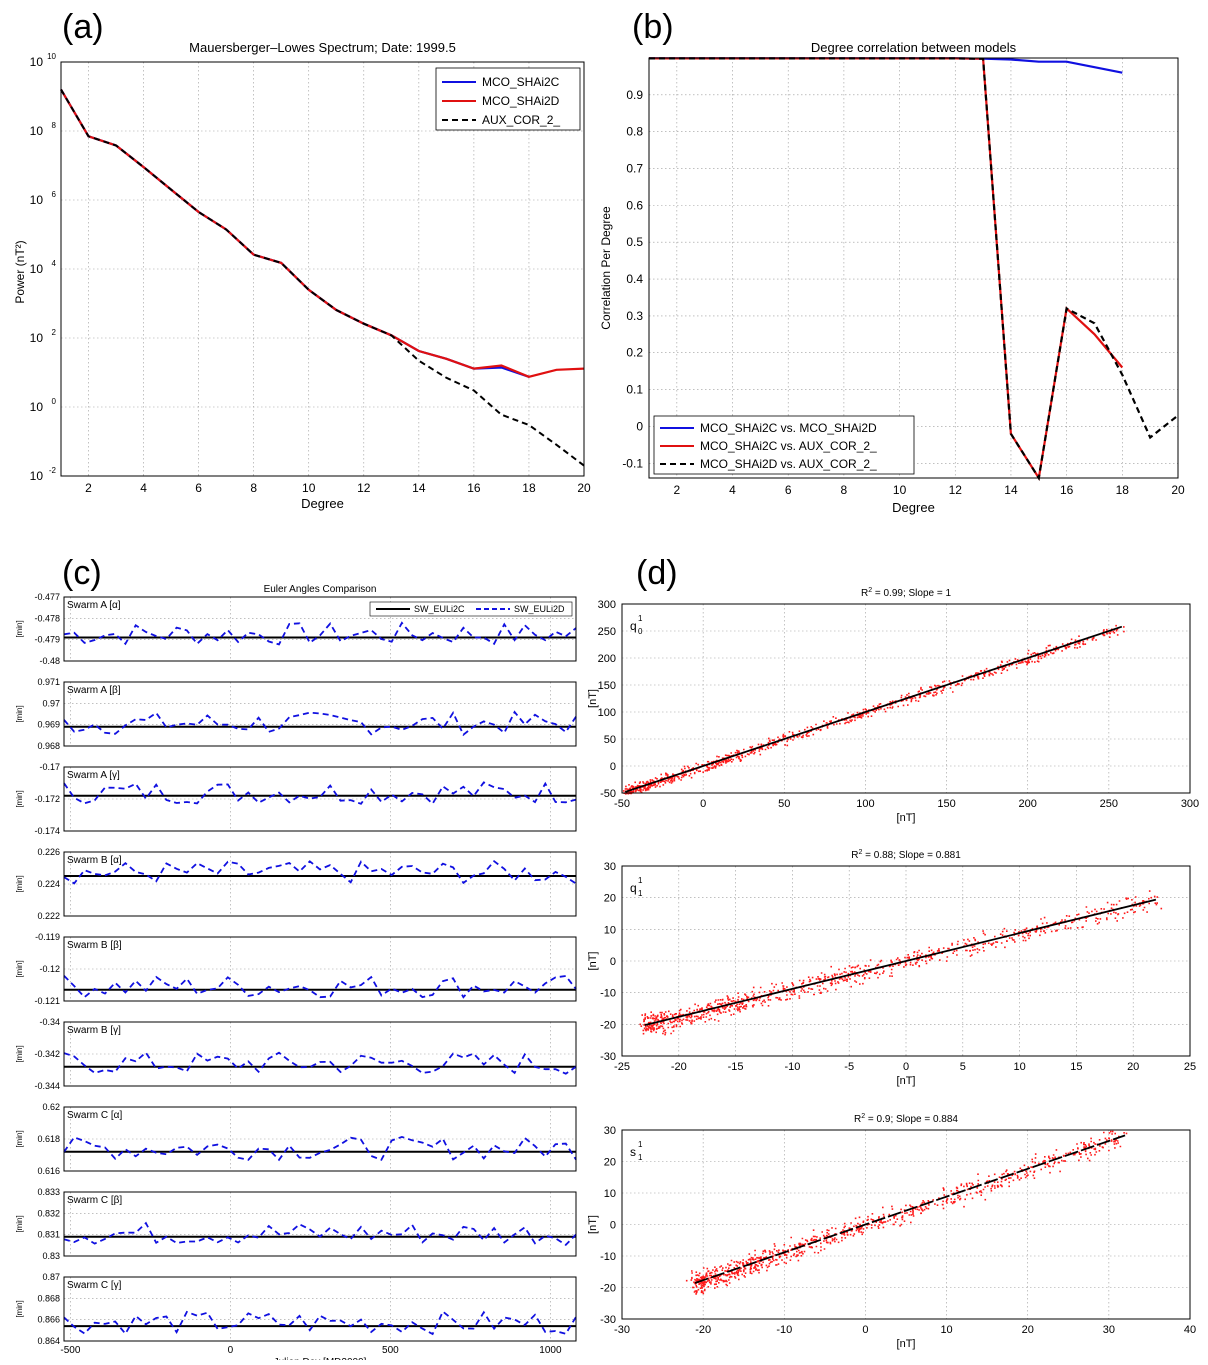  What do you see at coordinates (94, 1200) in the screenshot?
I see `subplot-label: Swarm C [β]` at bounding box center [94, 1200].